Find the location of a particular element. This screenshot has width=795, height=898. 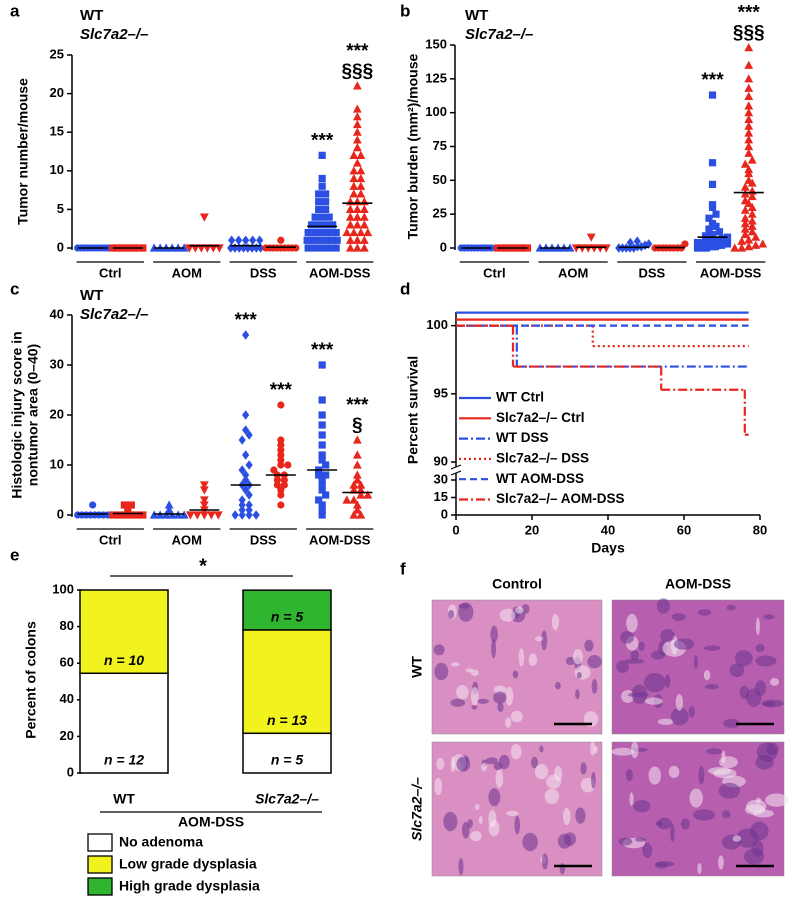

y-tick-label: 30 is located at coordinates (441, 478).